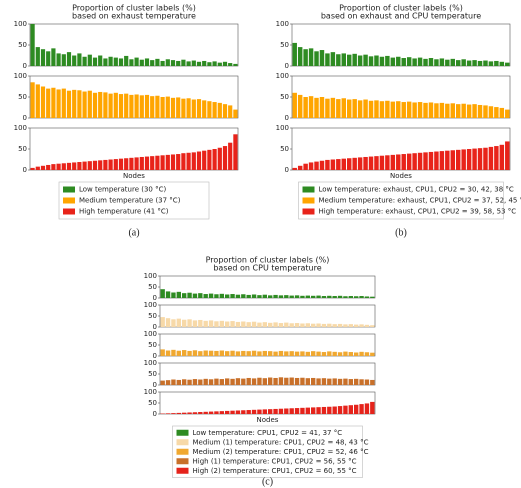 The width and height of the screenshot is (521, 488). What do you see at coordinates (20, 24) in the screenshot?
I see `y-tick-label: 100` at bounding box center [20, 24].